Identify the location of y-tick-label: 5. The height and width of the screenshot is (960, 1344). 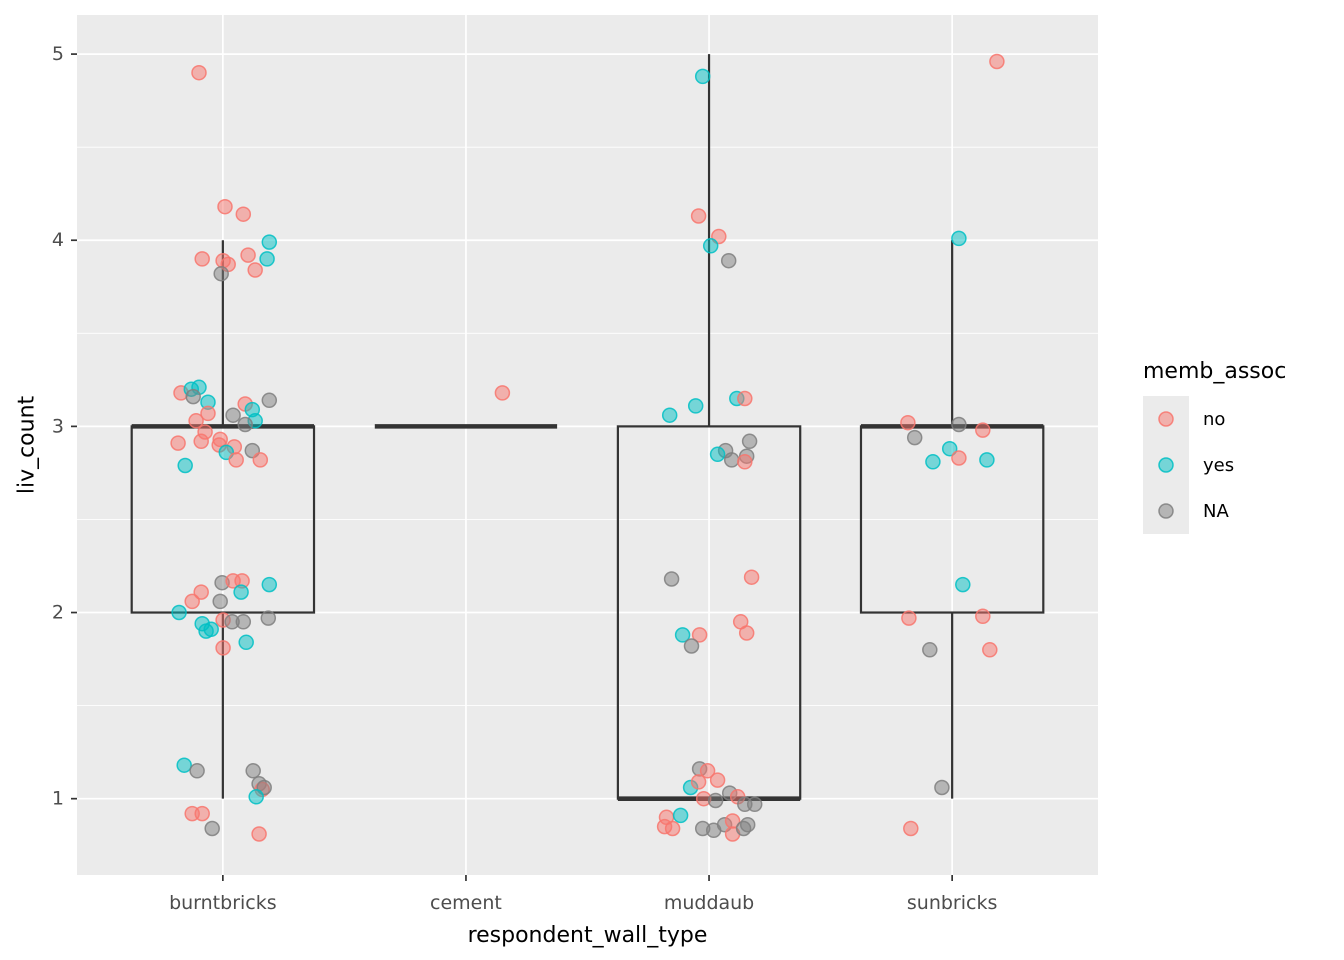
(58, 54).